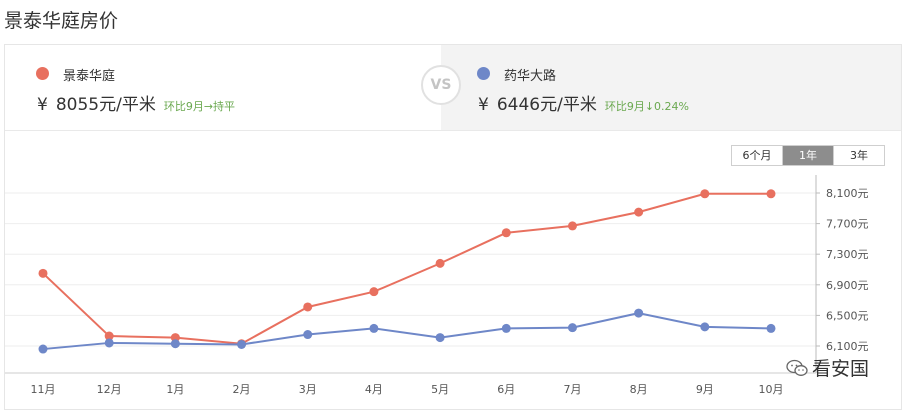 The height and width of the screenshot is (410, 904). I want to click on watermark: 看安国, so click(827, 367).